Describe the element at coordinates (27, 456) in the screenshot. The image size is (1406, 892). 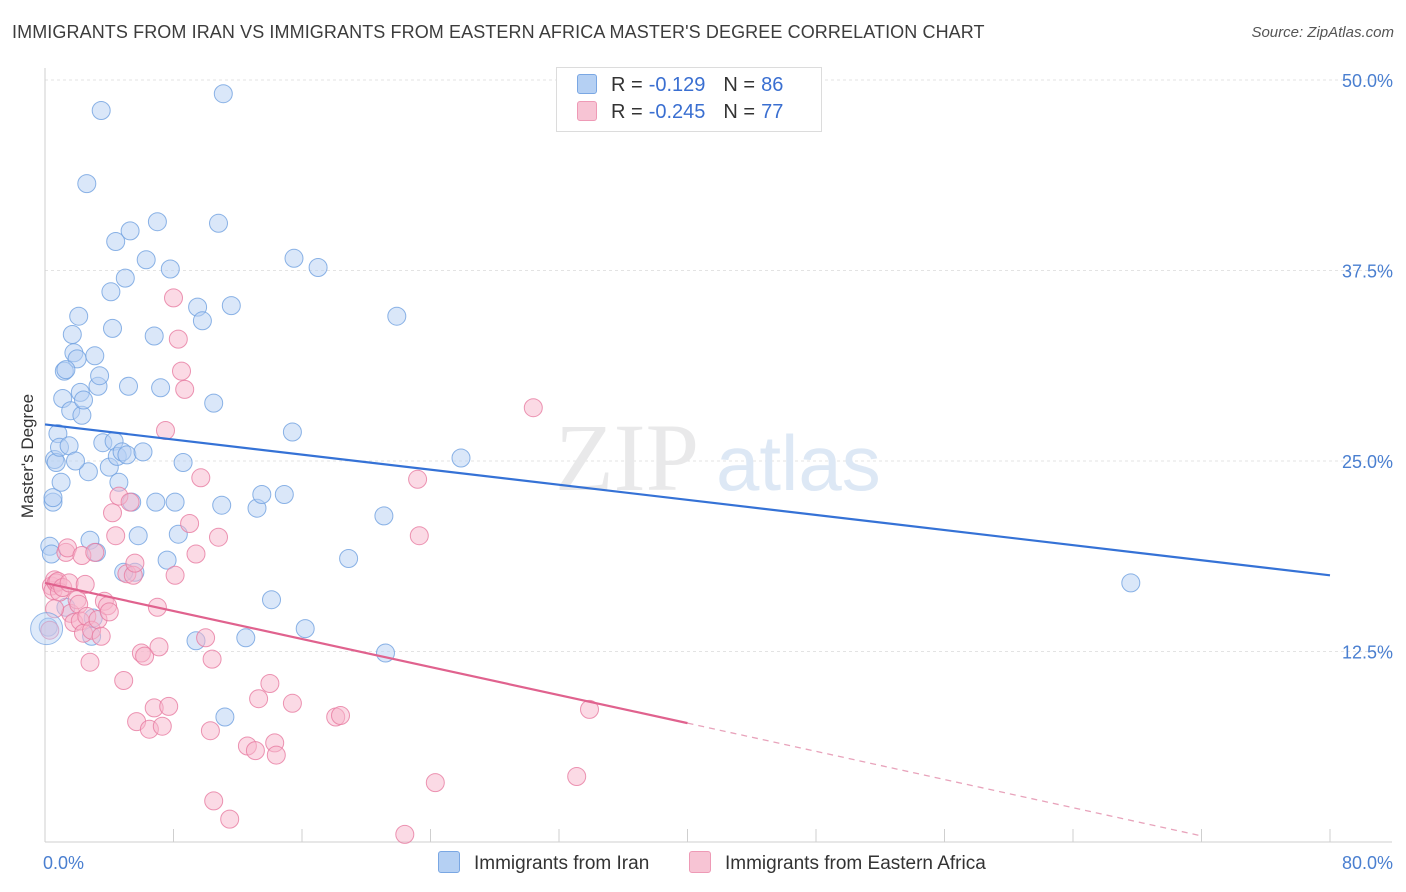
I see `y-axis-label: Master's Degree` at that location.